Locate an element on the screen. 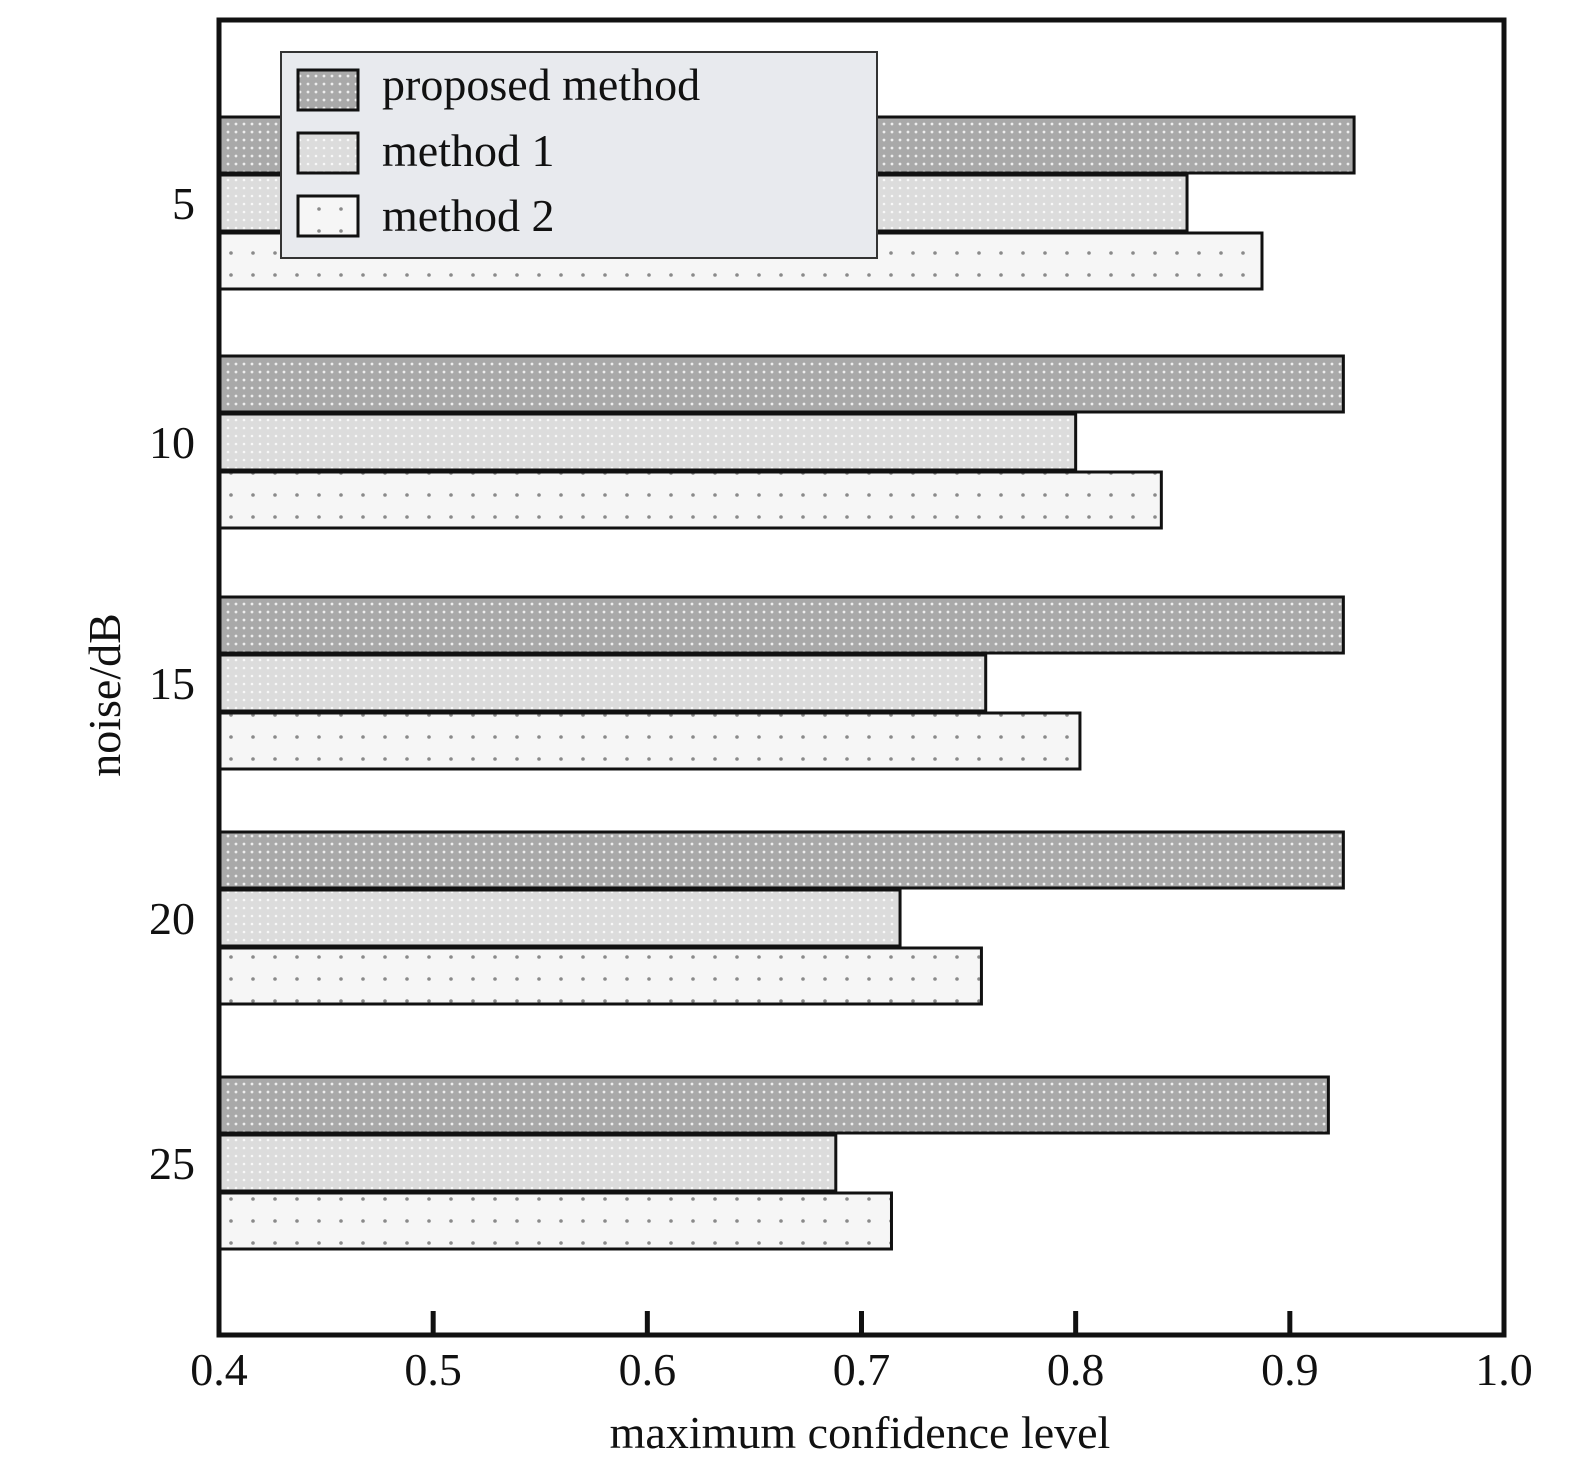  bar-method-1-25db is located at coordinates (527, 1163).